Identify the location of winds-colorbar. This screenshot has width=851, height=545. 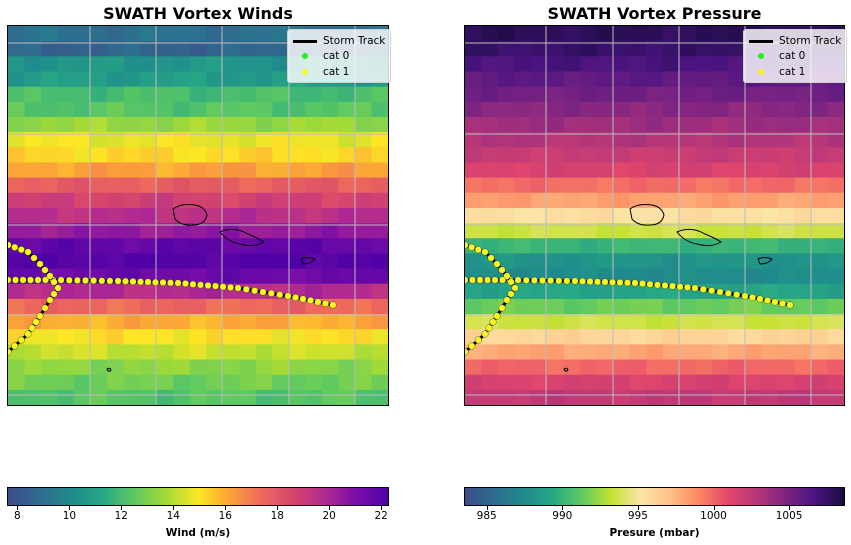
(198, 496).